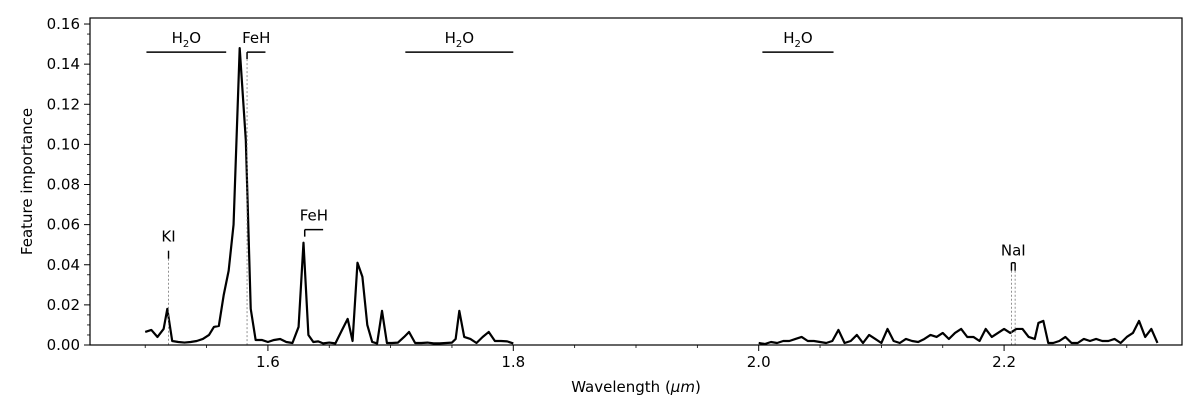  I want to click on x-tick-label: 2.0, so click(759, 362).